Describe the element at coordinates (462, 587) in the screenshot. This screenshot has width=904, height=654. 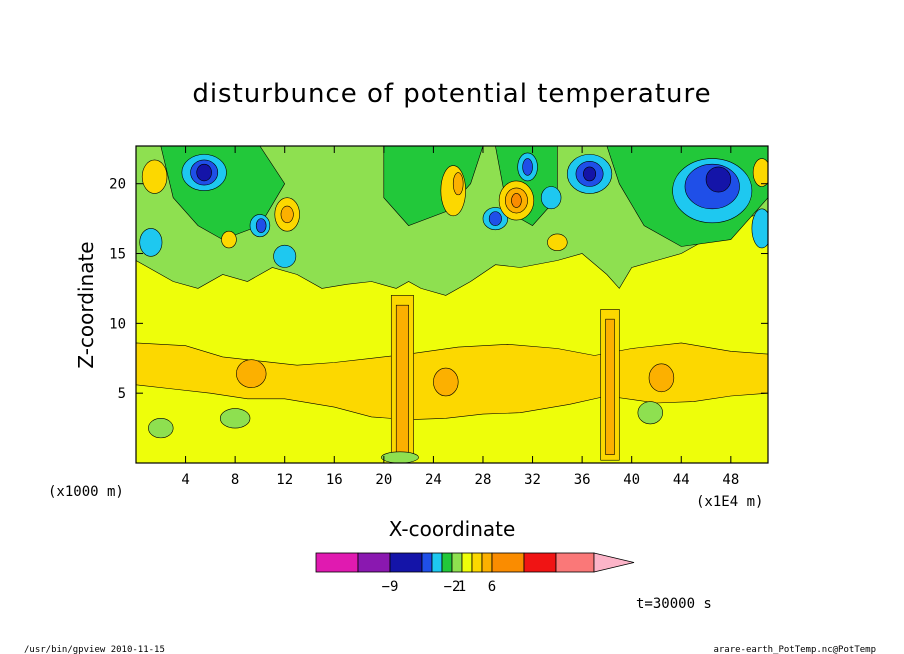
I see `colorbar-tick-label: 1` at that location.